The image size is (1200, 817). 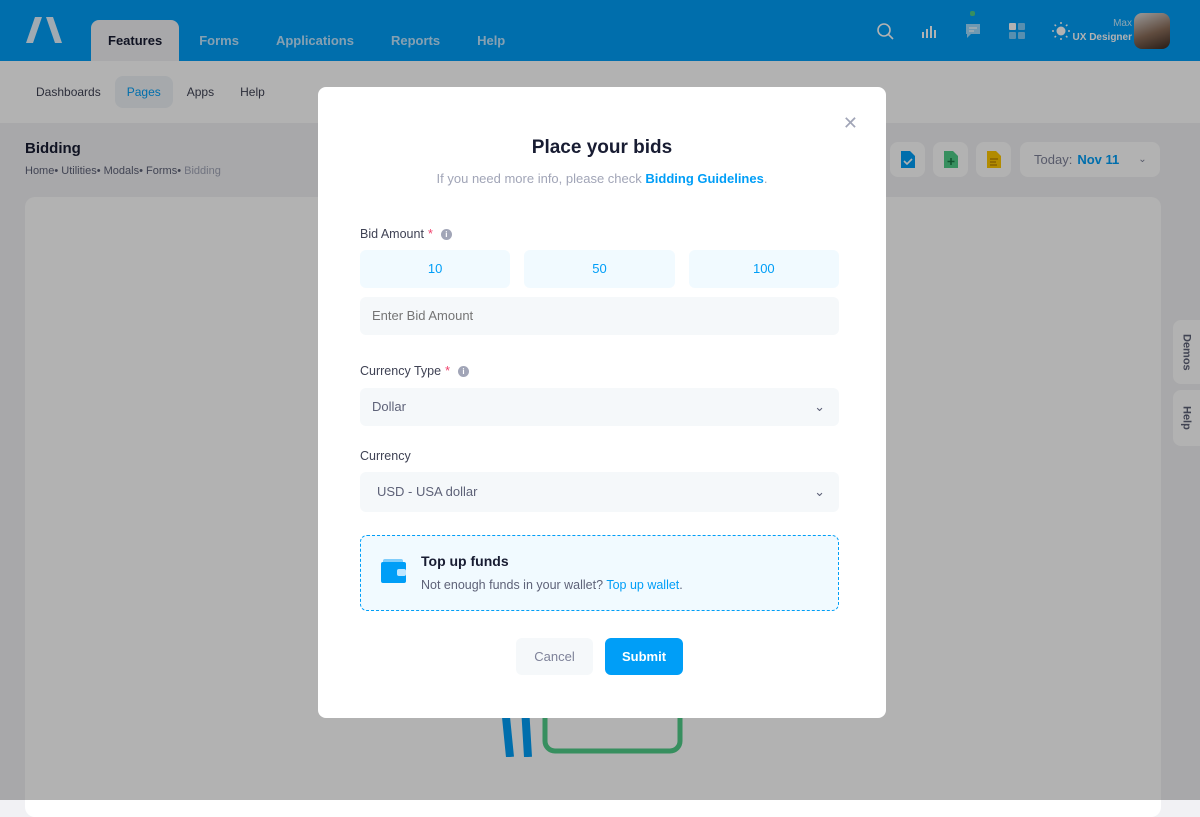 I want to click on main-nav: Features Forms Applications Reports Help, so click(x=308, y=40).